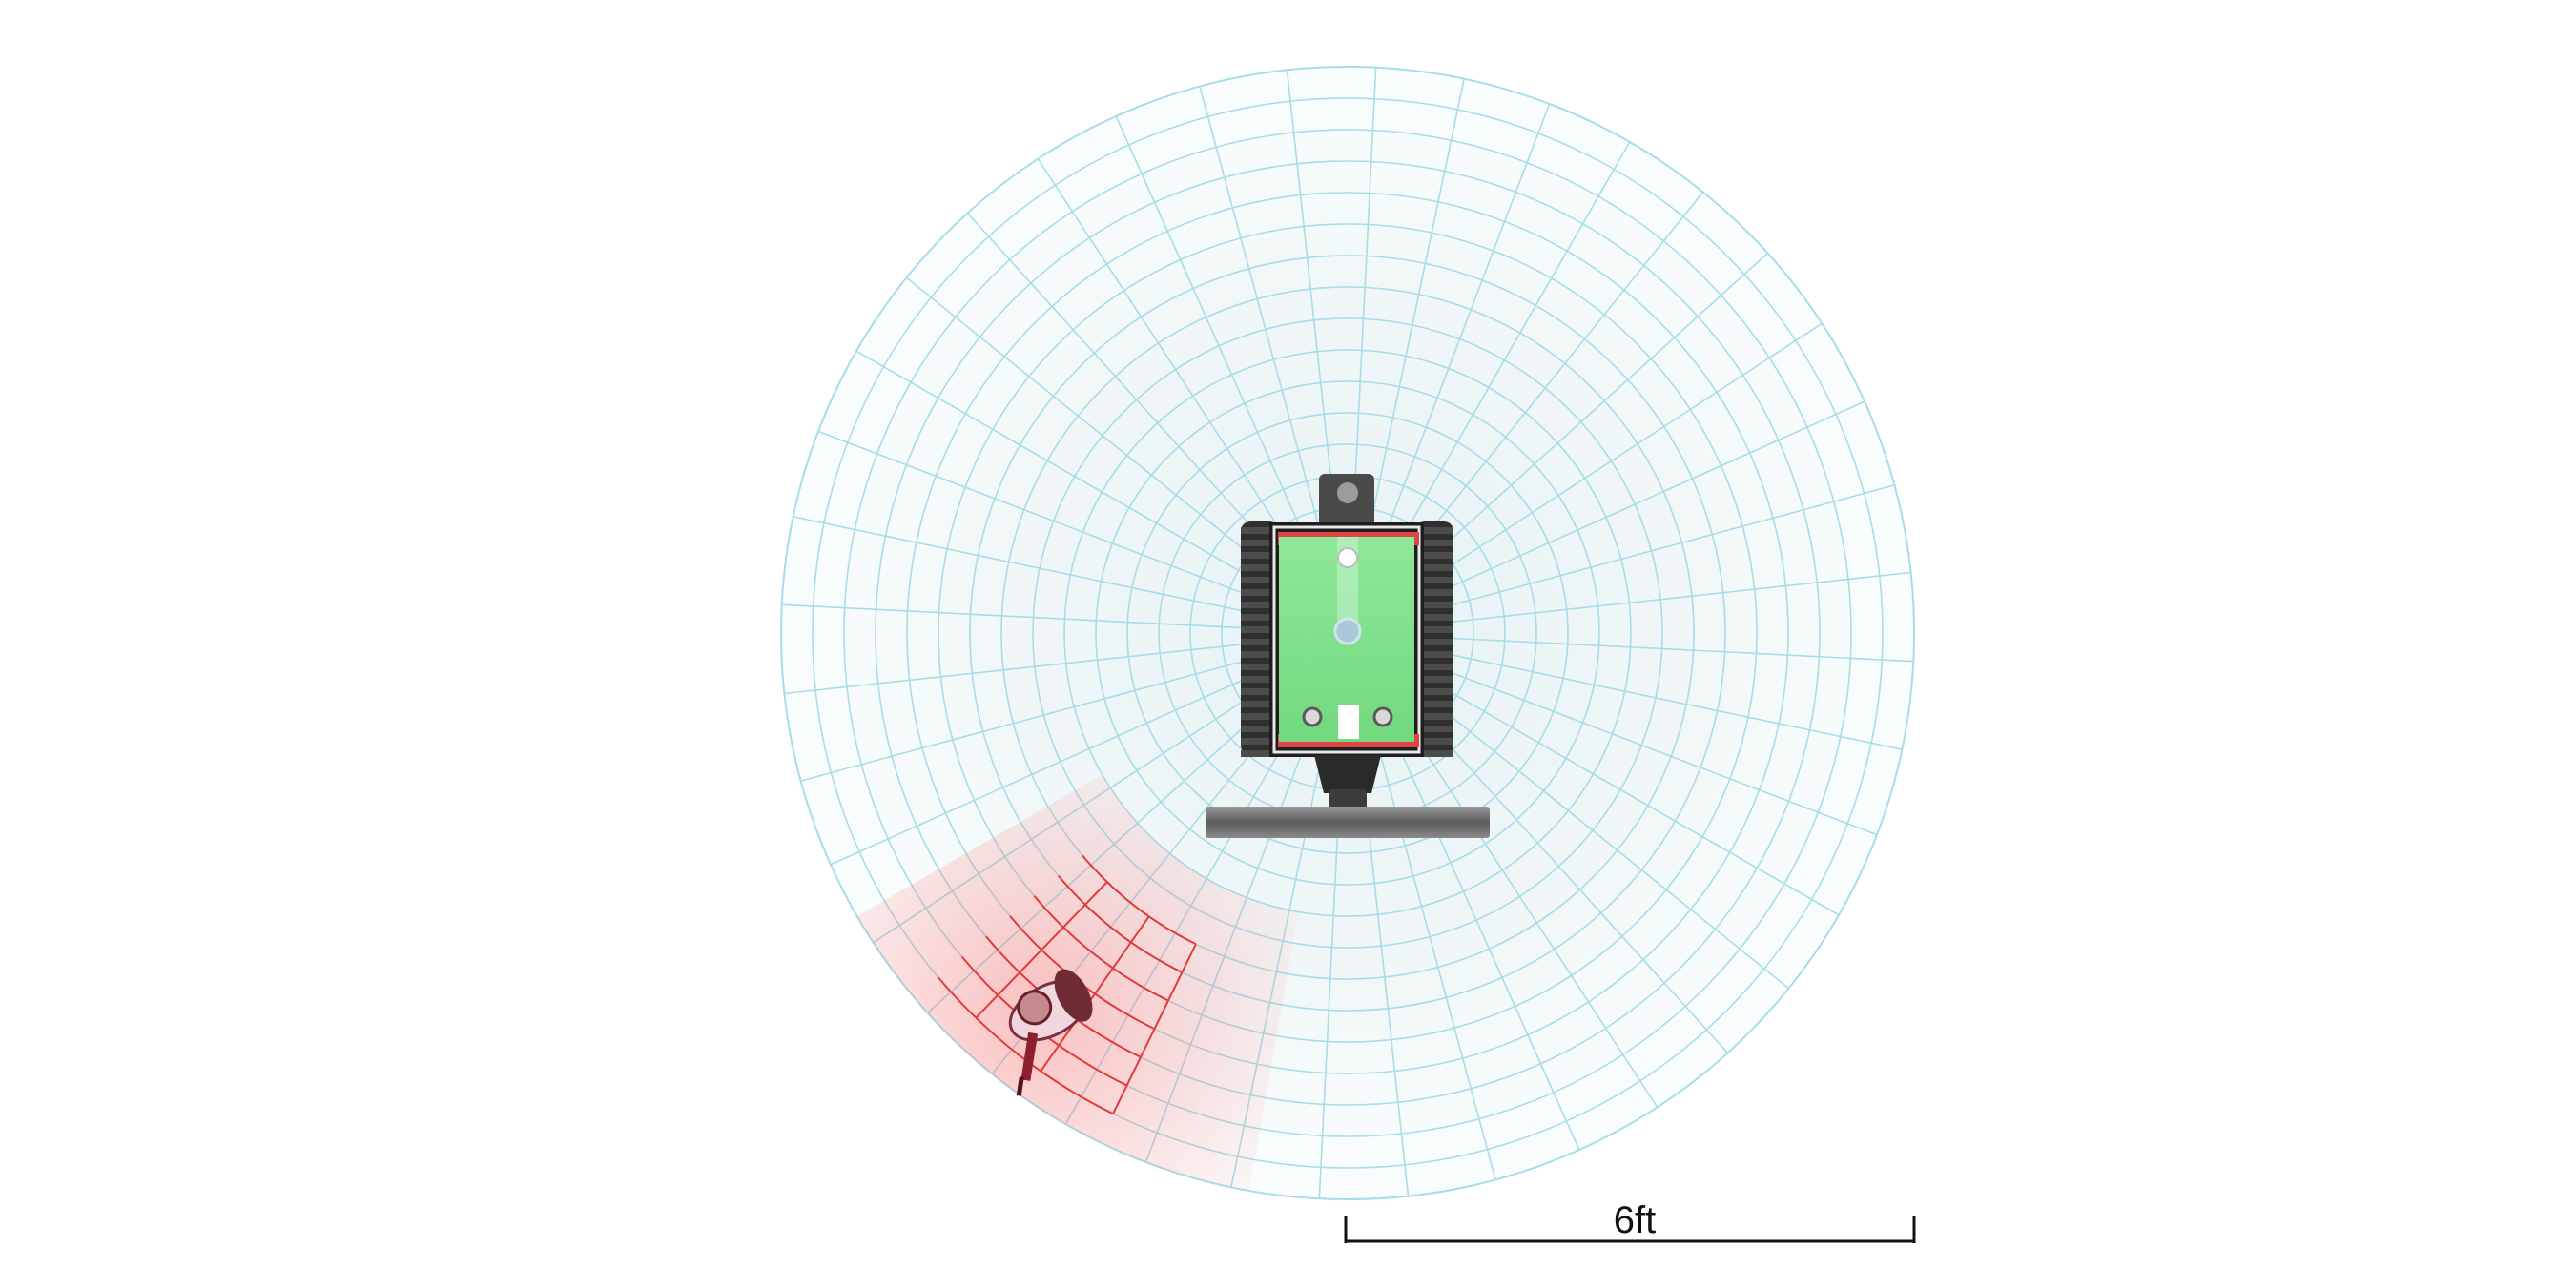 The image size is (2576, 1288). Describe the element at coordinates (1073, 995) in the screenshot. I see `person-backpack` at that location.